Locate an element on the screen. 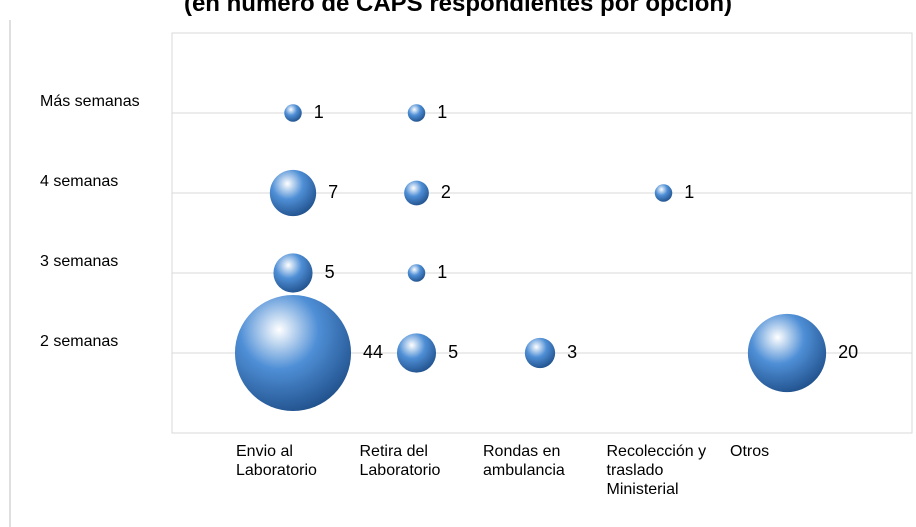 The height and width of the screenshot is (527, 916). x-tick-label: Otros is located at coordinates (750, 451).